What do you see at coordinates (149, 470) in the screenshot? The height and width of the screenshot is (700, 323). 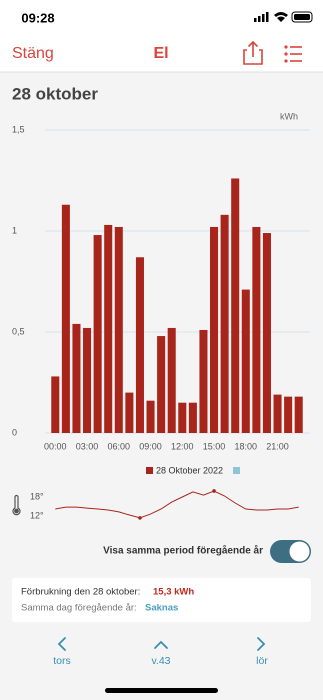 I see `legend-swatch` at bounding box center [149, 470].